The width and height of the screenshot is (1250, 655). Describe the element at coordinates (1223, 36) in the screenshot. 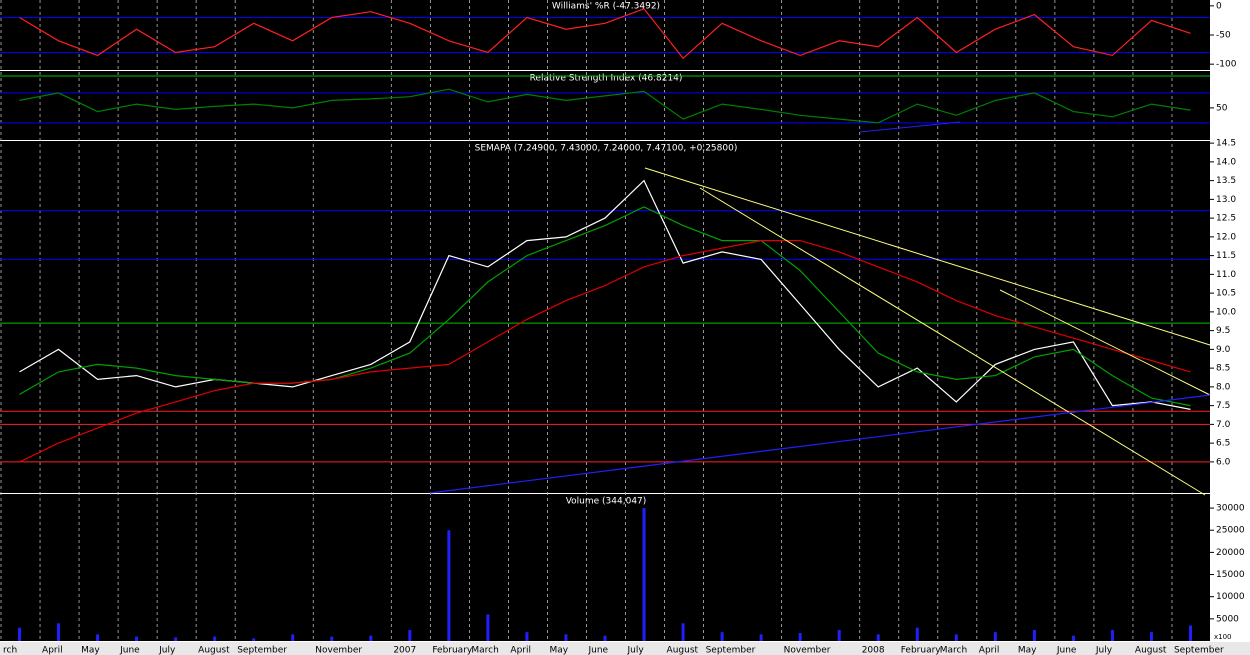

I see `y-tick-label: -50` at that location.